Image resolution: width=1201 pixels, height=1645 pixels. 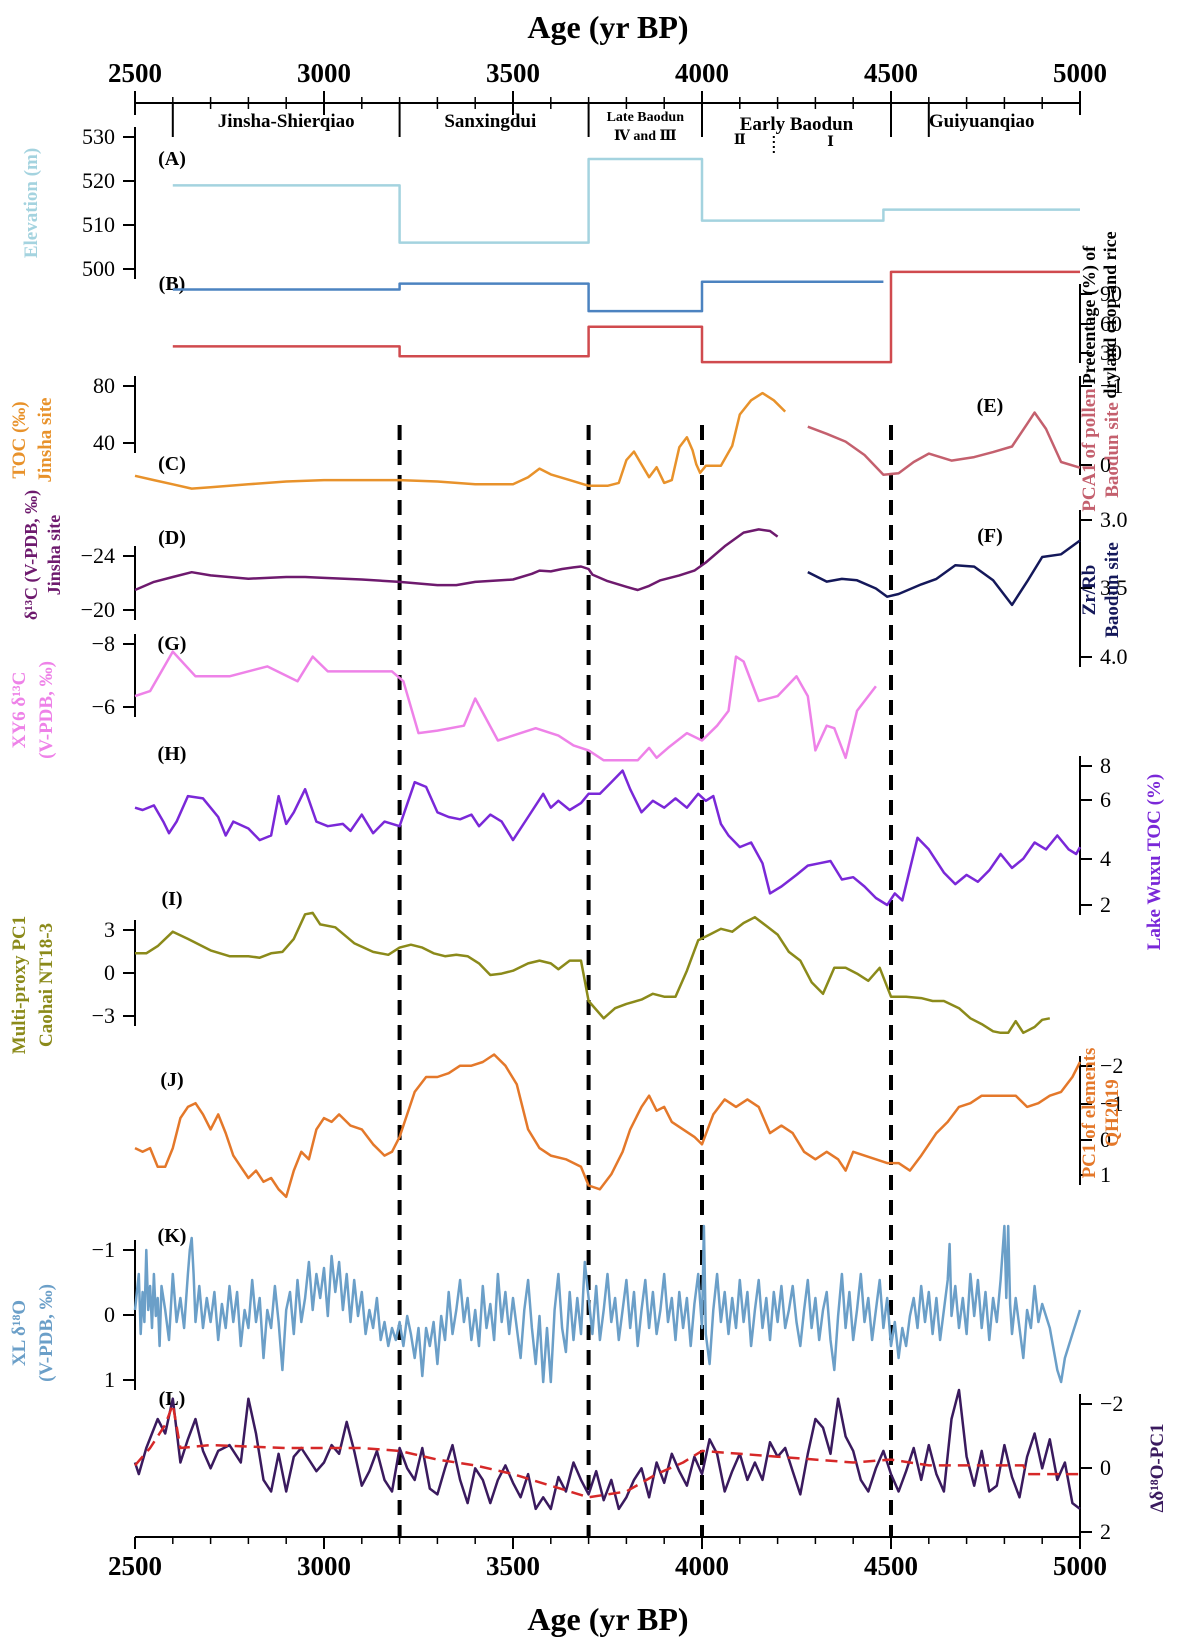 I want to click on period-label: Ⅳ and Ⅲ, so click(x=645, y=136).